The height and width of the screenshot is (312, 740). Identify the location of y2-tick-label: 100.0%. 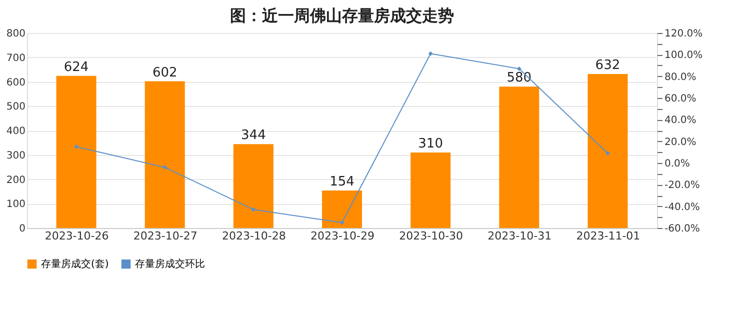
(683, 56).